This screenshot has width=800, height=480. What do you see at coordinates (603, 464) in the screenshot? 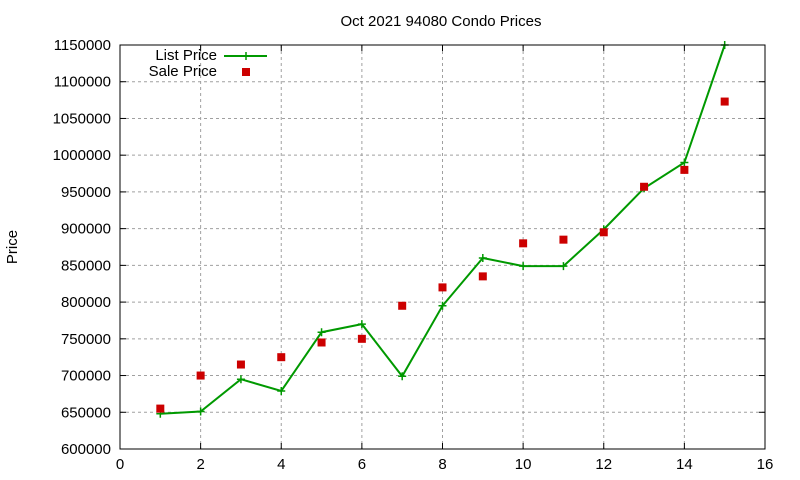
I see `x-tick-label: 12` at bounding box center [603, 464].